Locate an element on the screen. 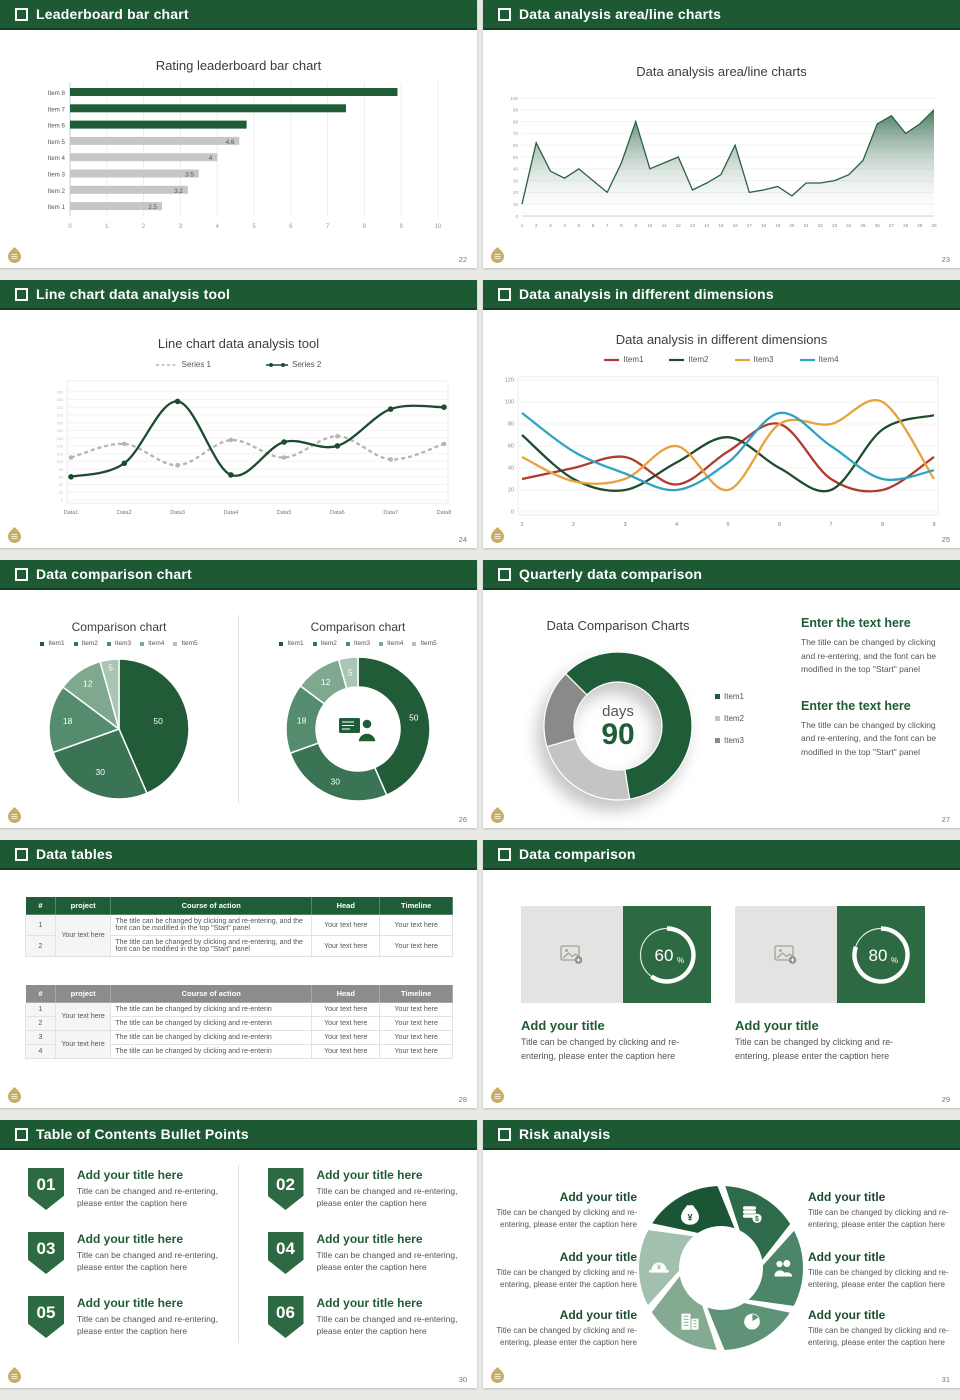 This screenshot has height=1400, width=960. divider is located at coordinates (238, 1254).